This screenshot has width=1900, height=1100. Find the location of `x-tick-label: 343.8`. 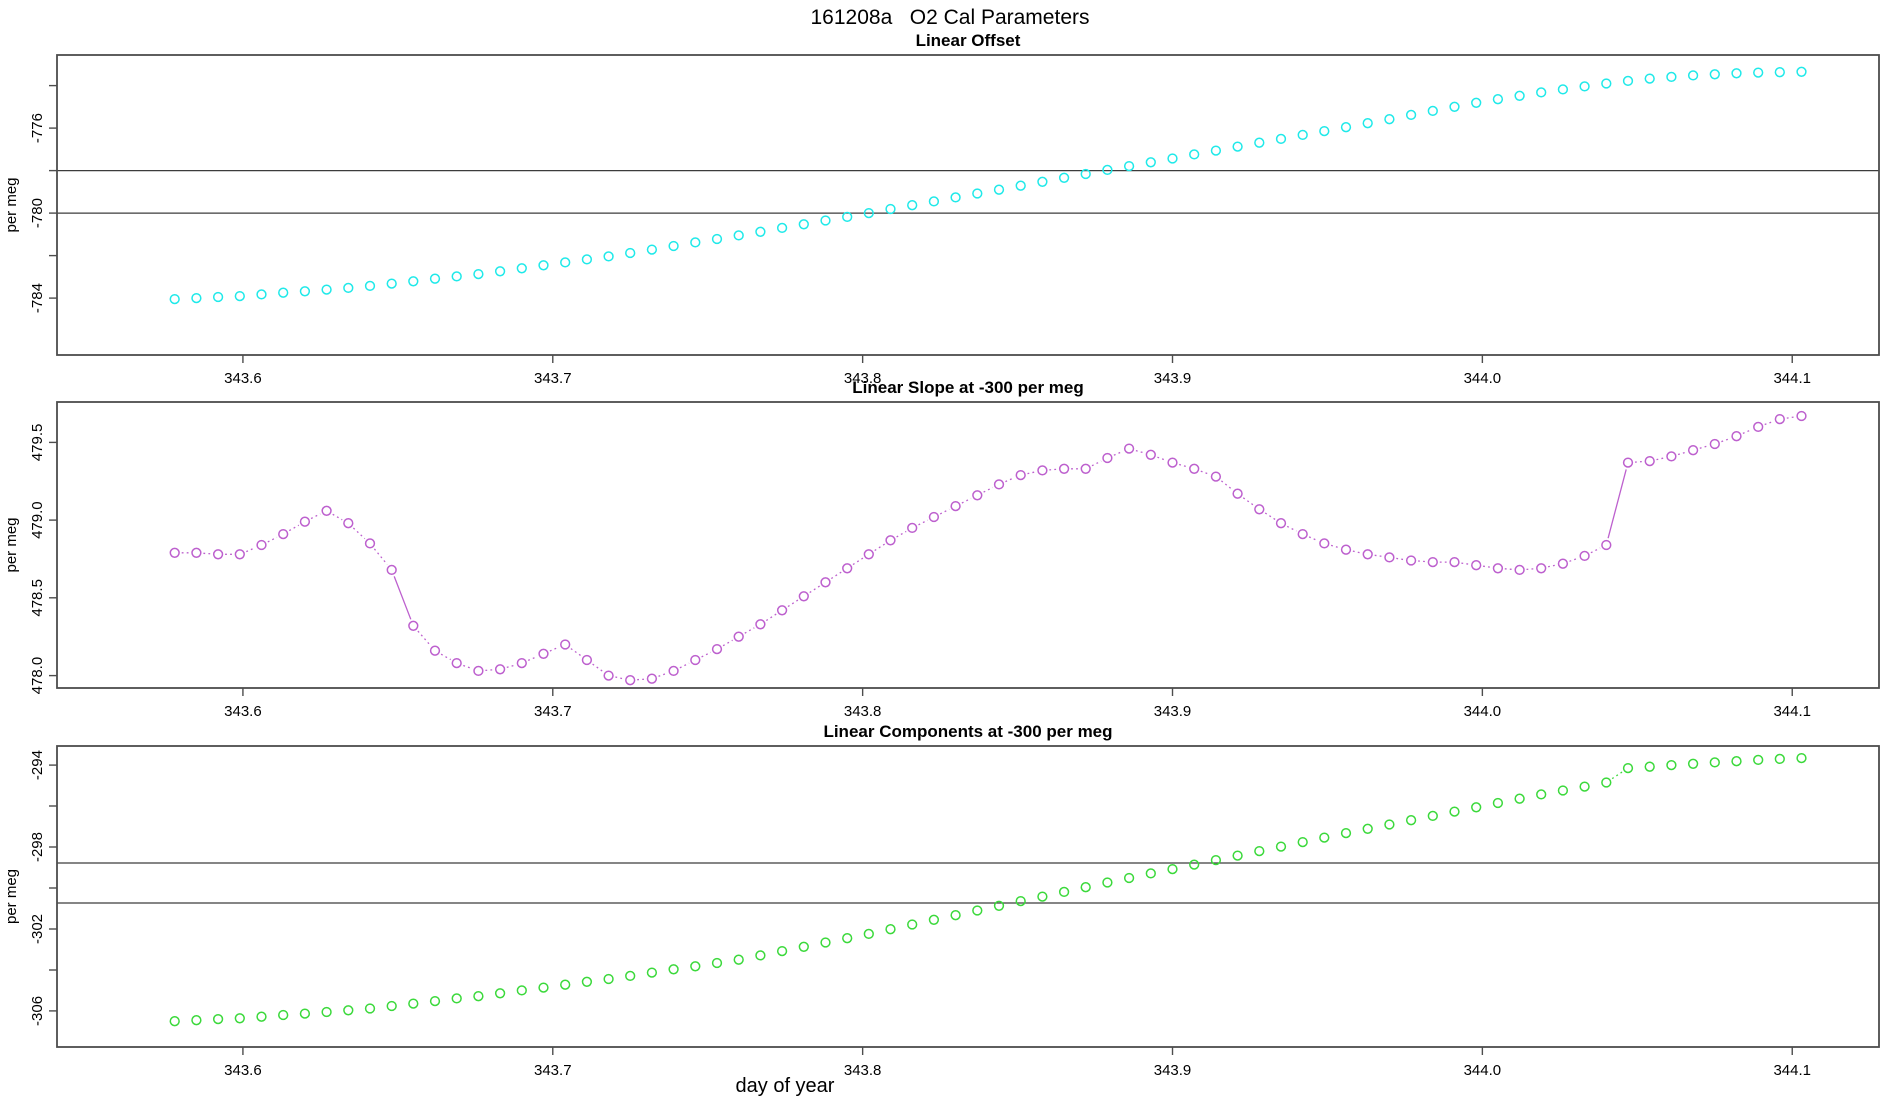

x-tick-label: 343.8 is located at coordinates (863, 378).